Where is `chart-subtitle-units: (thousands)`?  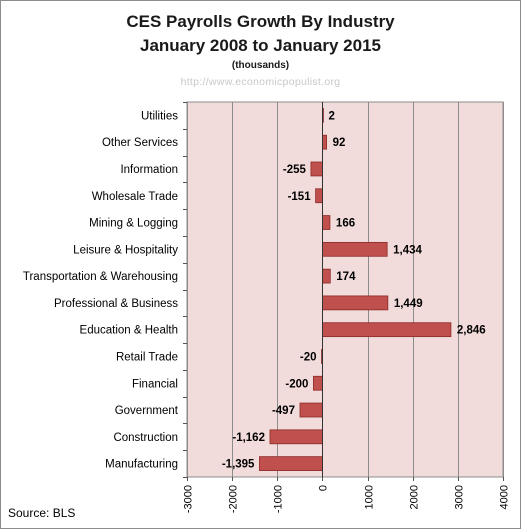
chart-subtitle-units: (thousands) is located at coordinates (260, 65).